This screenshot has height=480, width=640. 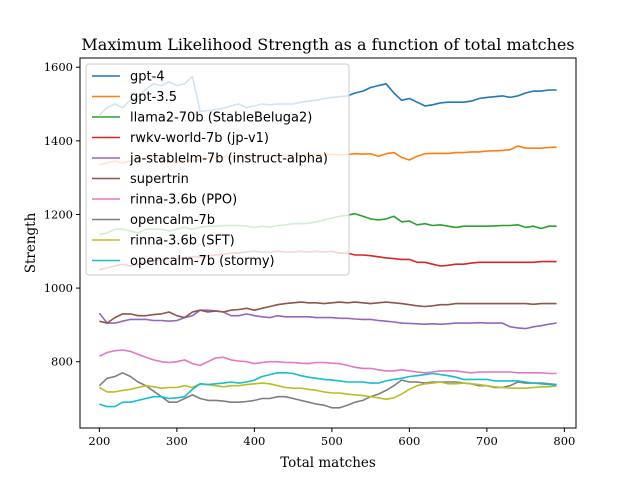 I want to click on x-axis-label: Total matches, so click(x=328, y=463).